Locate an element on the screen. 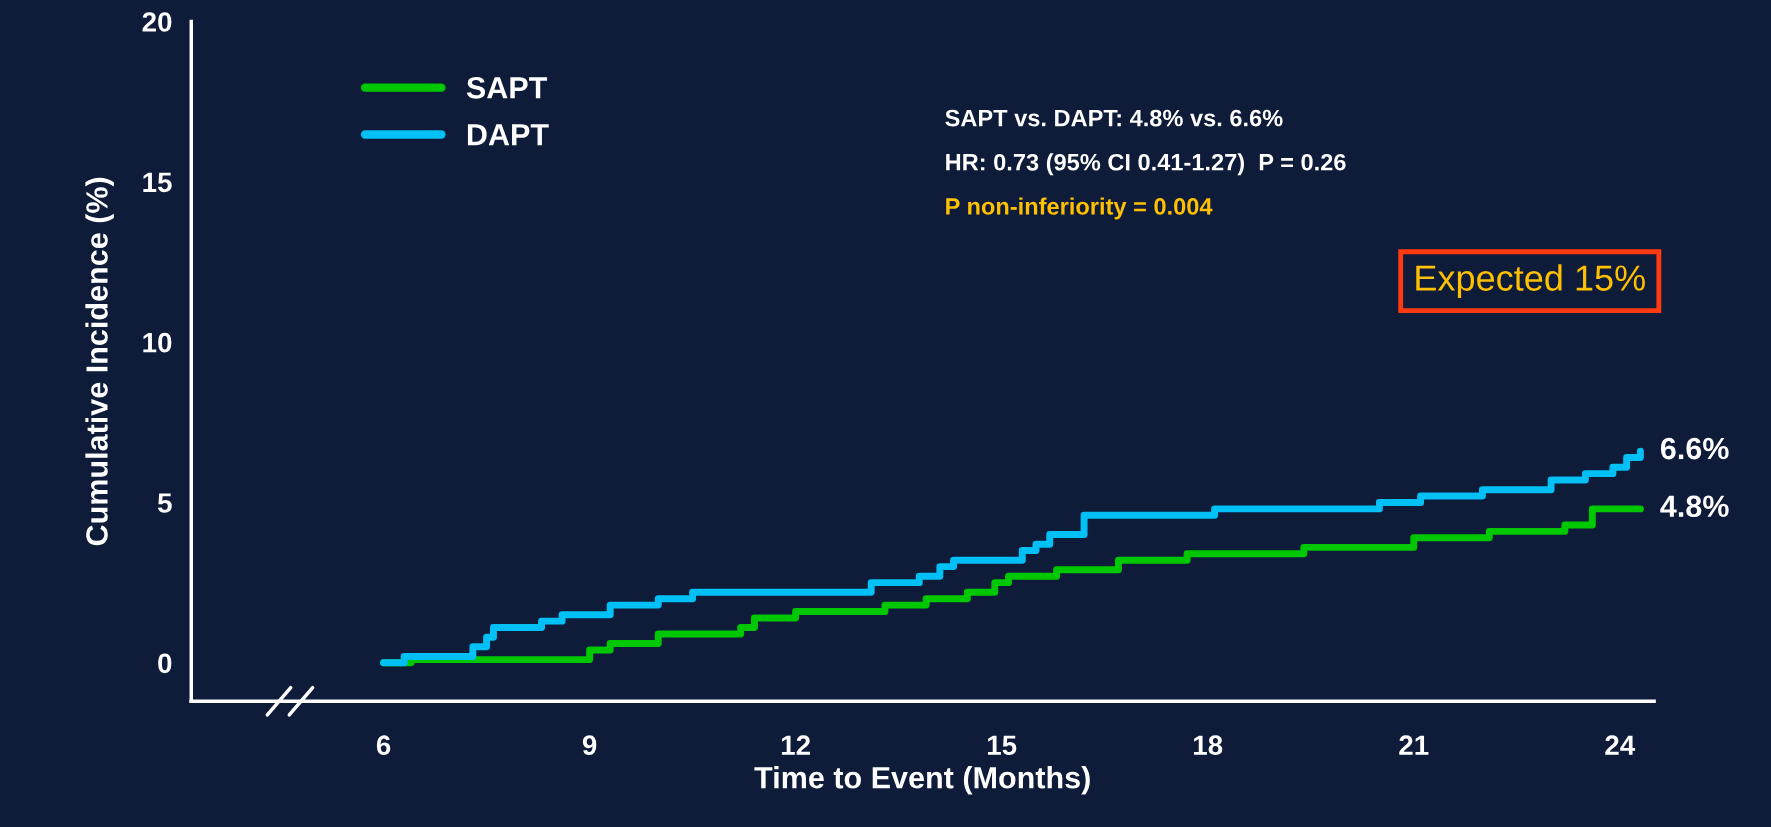  x-tick-label: 21 is located at coordinates (1414, 745).